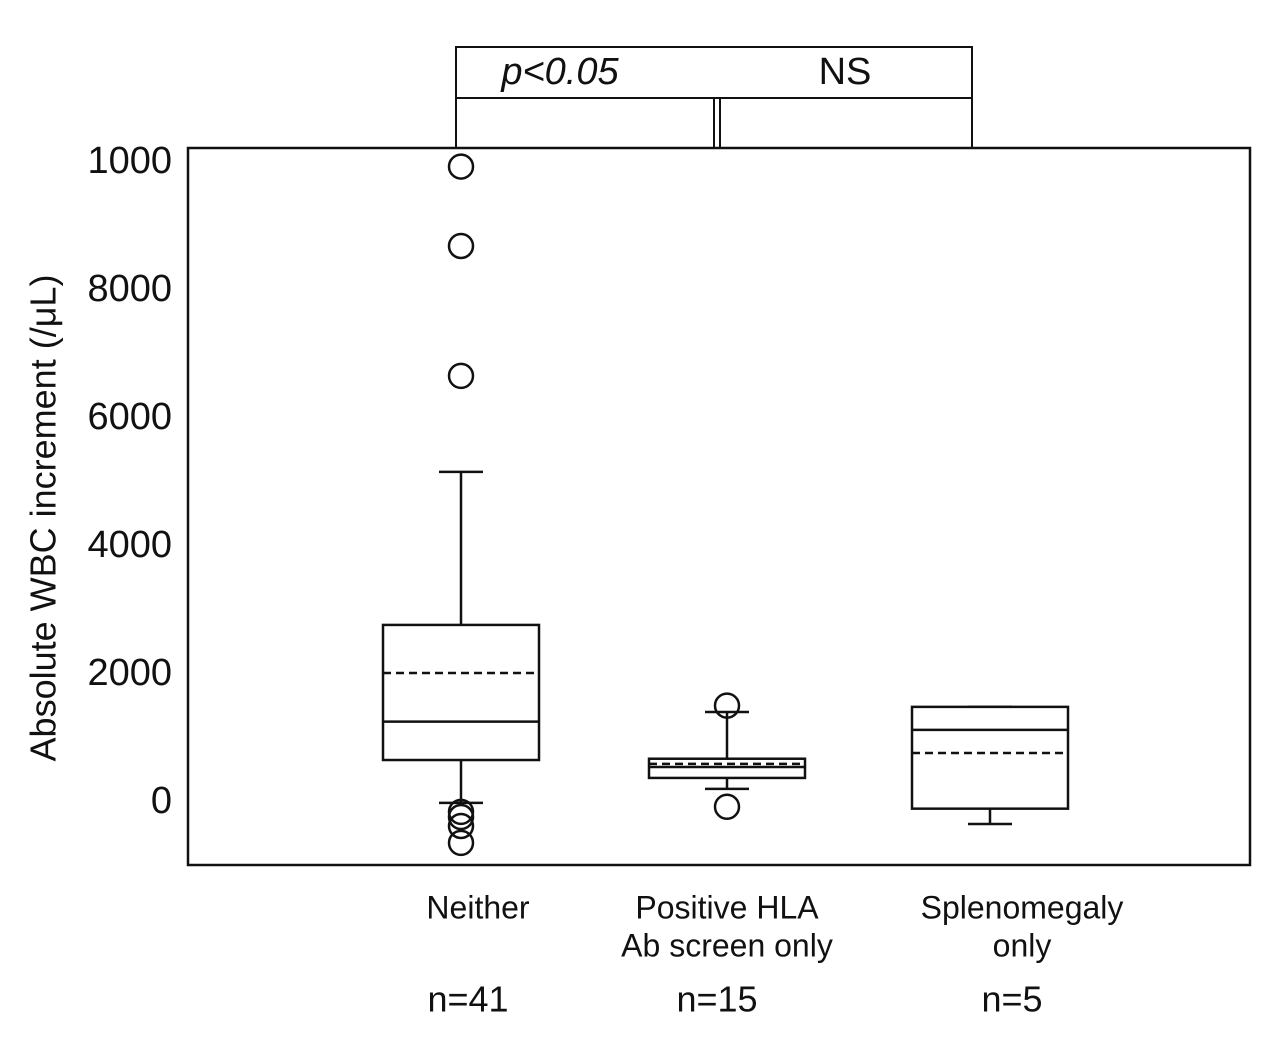 This screenshot has width=1280, height=1045. I want to click on x-tick-label: Ab screen only, so click(727, 945).